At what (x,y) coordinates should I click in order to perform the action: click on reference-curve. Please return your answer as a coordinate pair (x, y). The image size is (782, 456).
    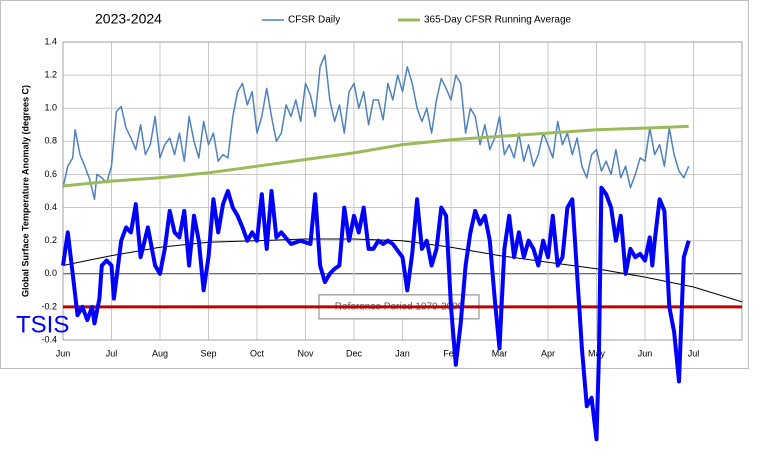
    Looking at the image, I should click on (402, 270).